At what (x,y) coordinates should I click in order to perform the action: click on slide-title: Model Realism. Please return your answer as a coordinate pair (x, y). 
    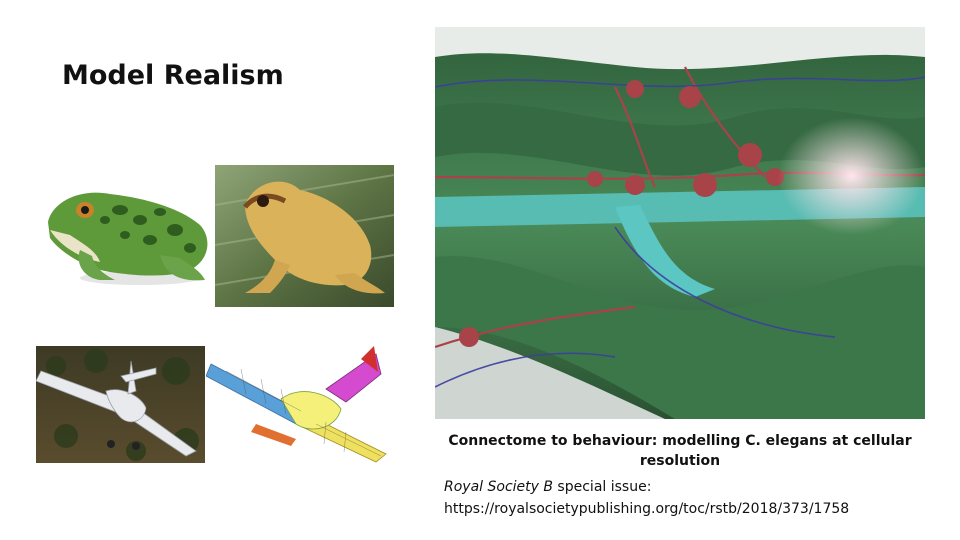
    Looking at the image, I should click on (173, 75).